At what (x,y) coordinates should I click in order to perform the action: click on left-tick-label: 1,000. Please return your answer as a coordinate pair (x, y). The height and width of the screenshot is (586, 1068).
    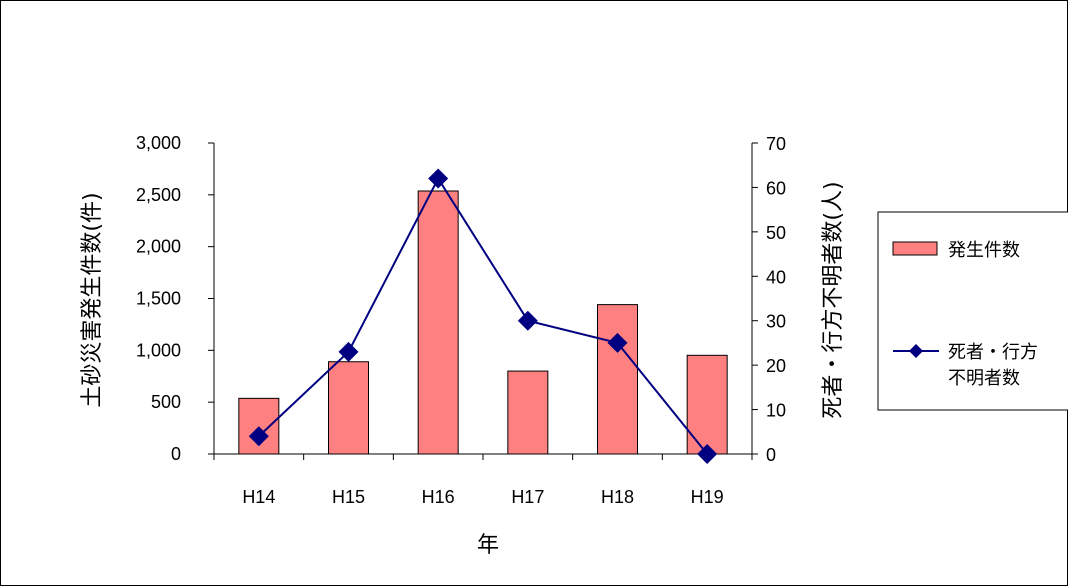
    Looking at the image, I should click on (158, 350).